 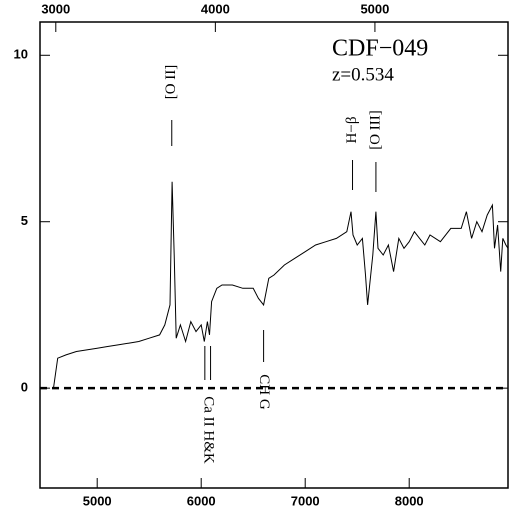 I want to click on x2-tick-label: 5000, so click(x=374, y=8).